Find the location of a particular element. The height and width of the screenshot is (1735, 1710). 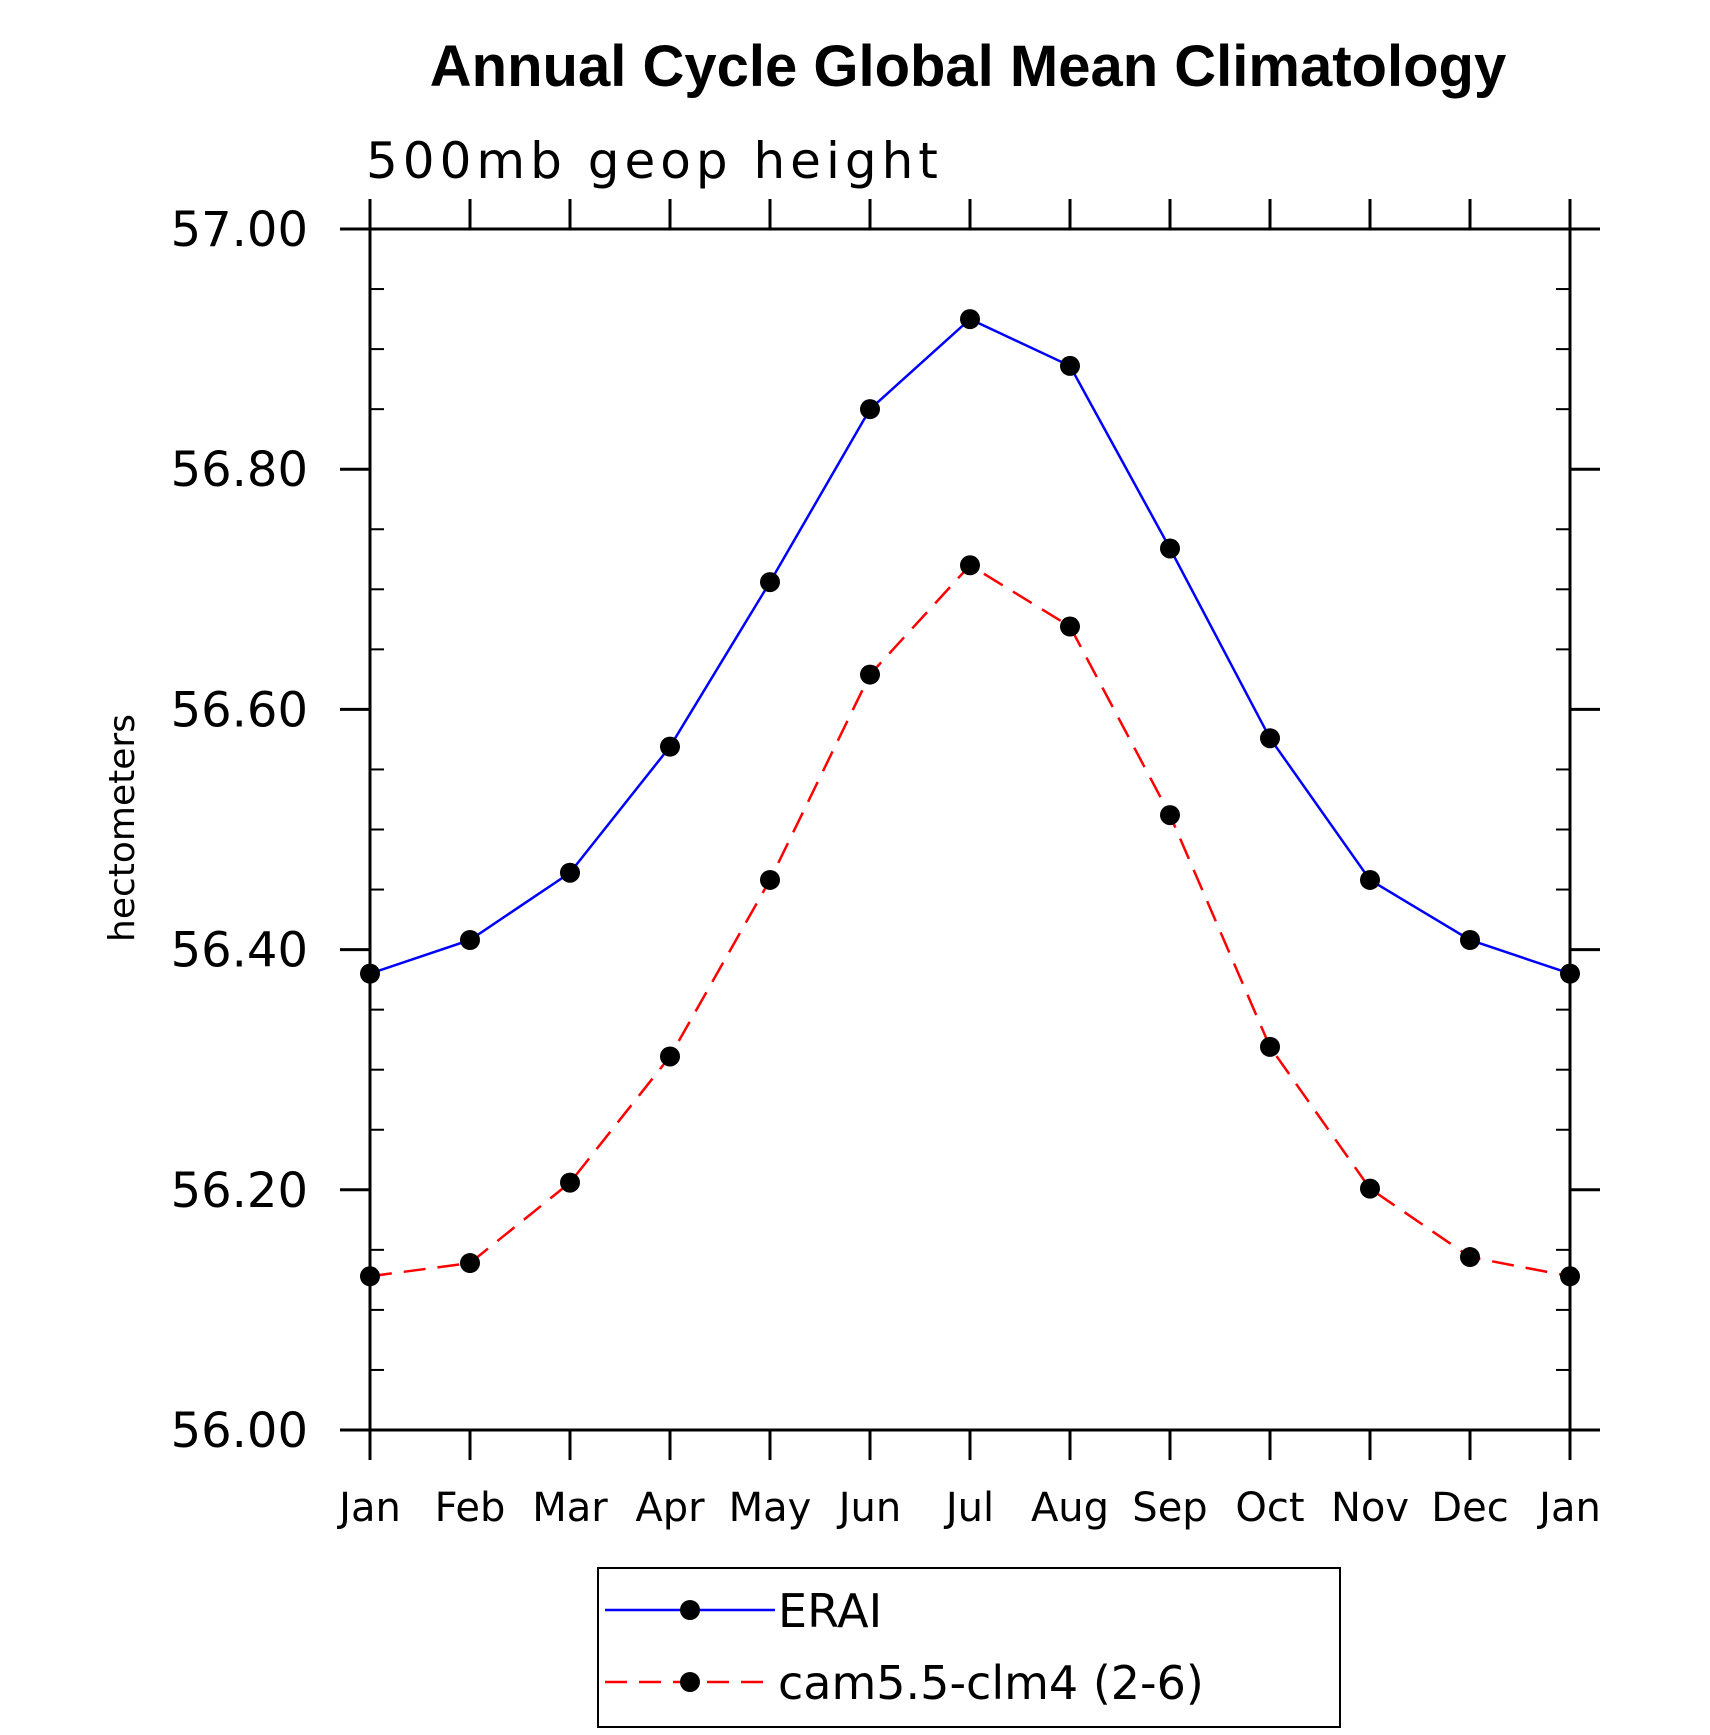

y-tick-label: 56.40 is located at coordinates (239, 951).